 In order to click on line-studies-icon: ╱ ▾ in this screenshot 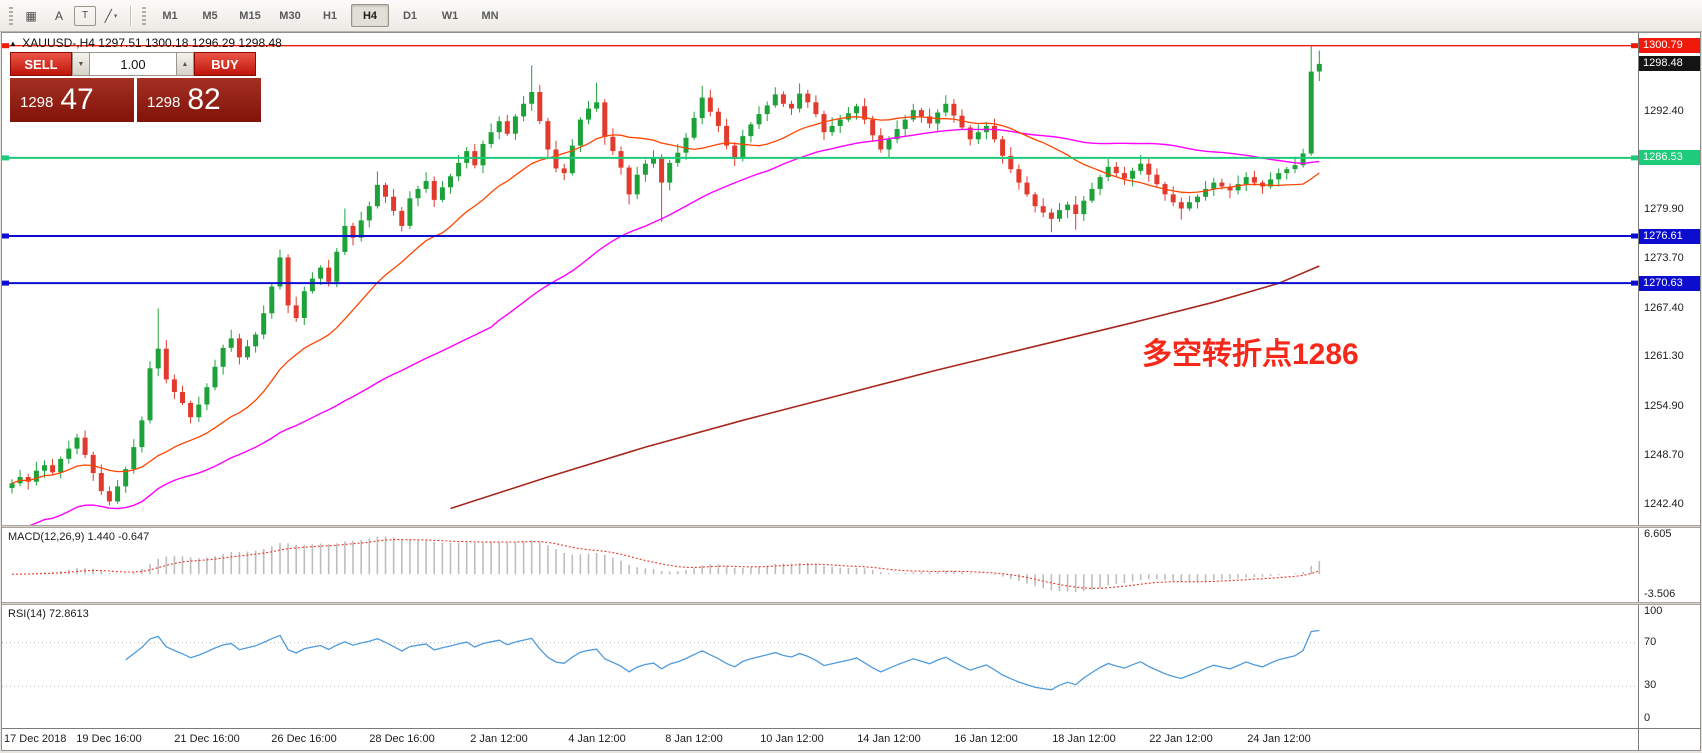, I will do `click(111, 15)`.